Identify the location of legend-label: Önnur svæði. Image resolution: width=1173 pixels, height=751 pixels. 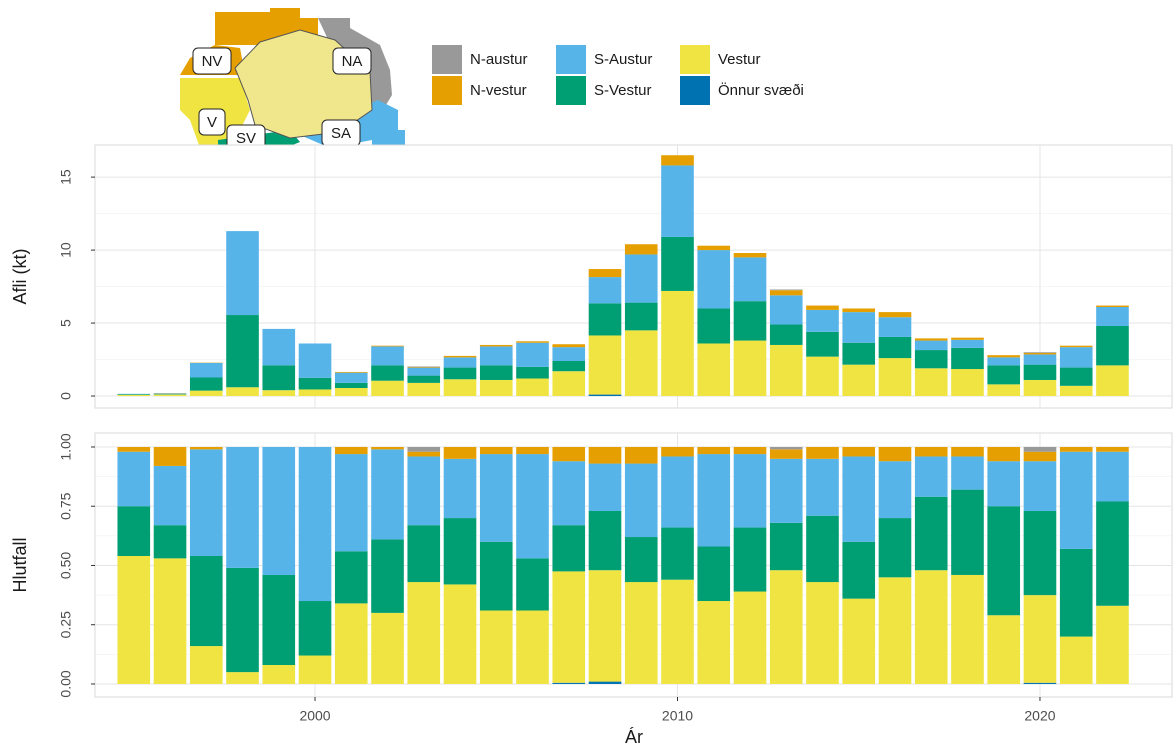
(761, 90).